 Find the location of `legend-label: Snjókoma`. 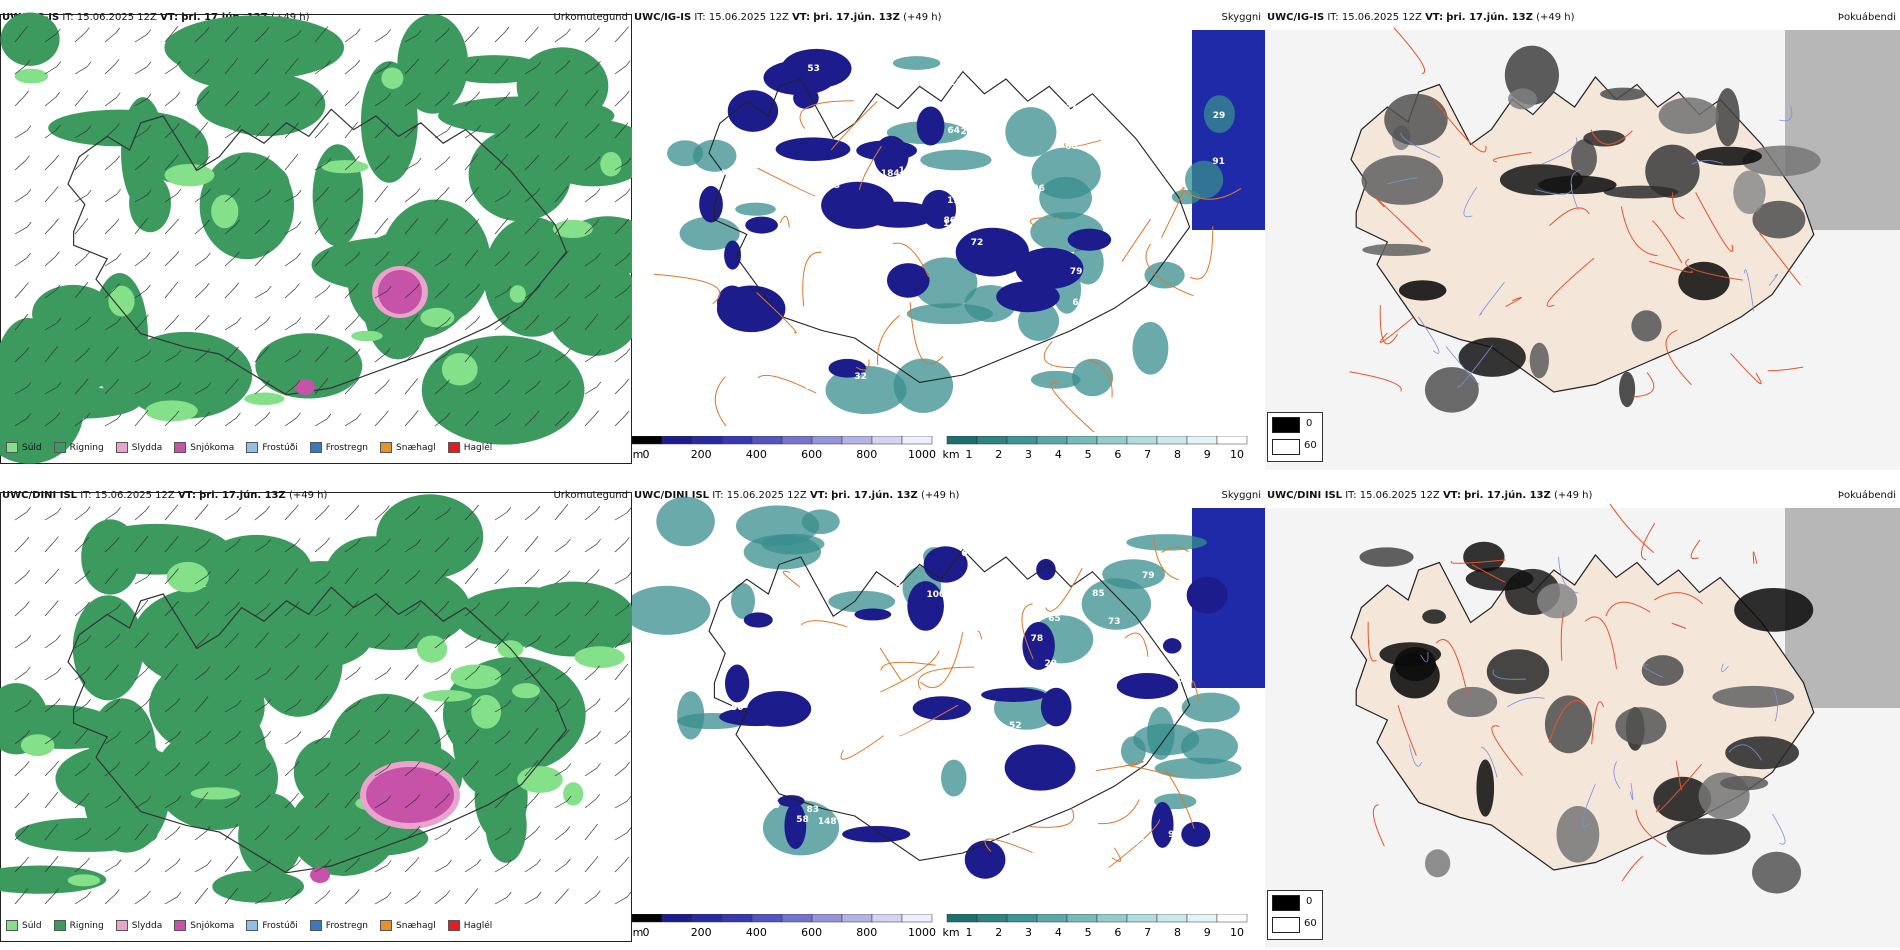

legend-label: Snjókoma is located at coordinates (212, 447).